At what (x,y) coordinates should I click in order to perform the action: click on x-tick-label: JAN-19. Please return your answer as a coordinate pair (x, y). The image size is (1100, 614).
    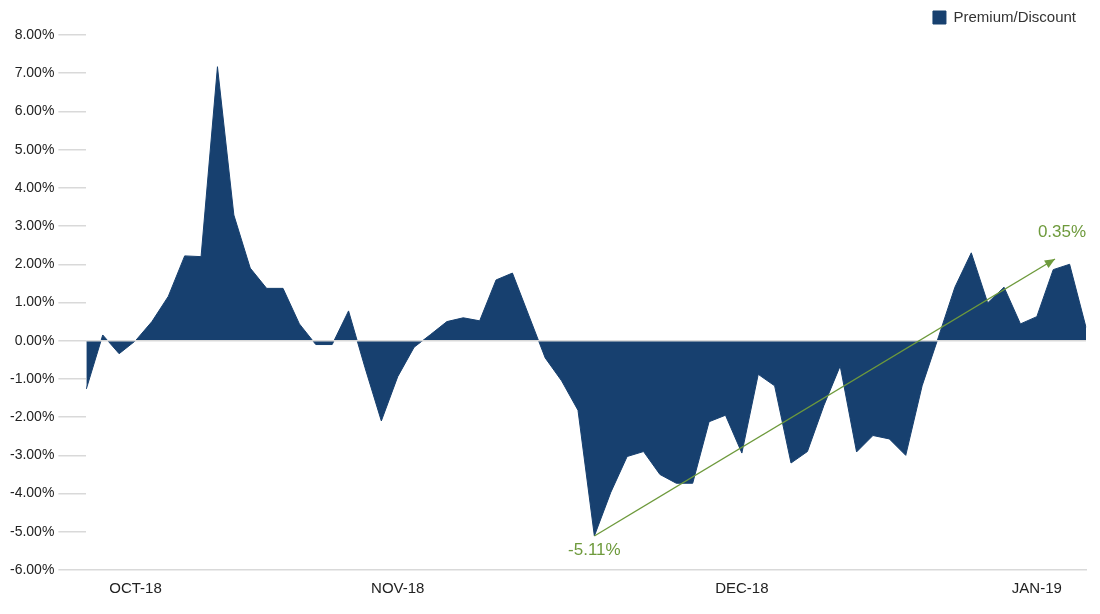
    Looking at the image, I should click on (1036, 588).